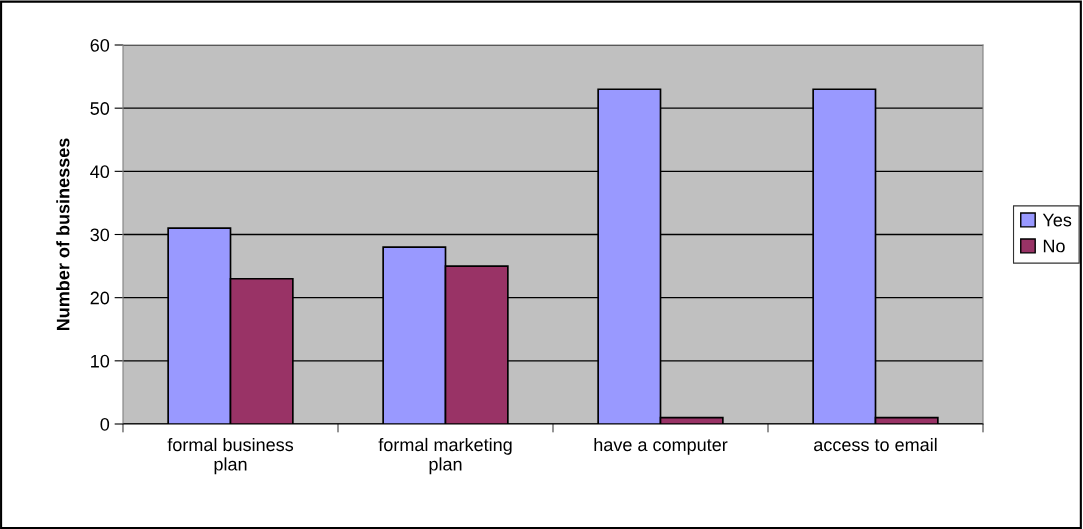  What do you see at coordinates (875, 444) in the screenshot?
I see `x-tick-label: access to email` at bounding box center [875, 444].